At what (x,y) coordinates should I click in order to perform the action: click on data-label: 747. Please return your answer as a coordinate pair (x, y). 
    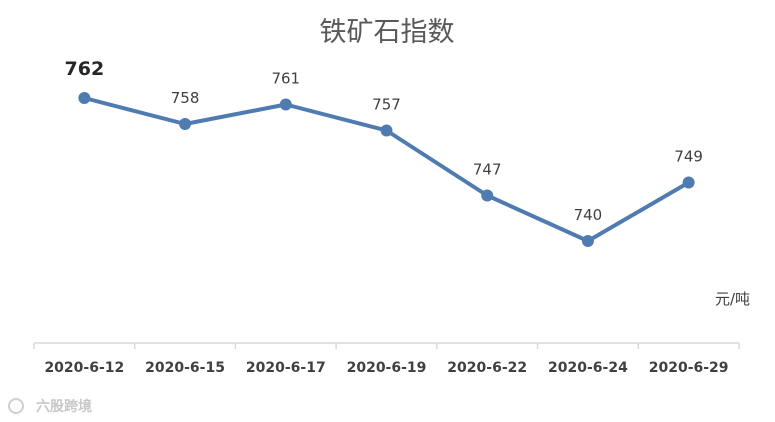
    Looking at the image, I should click on (487, 170).